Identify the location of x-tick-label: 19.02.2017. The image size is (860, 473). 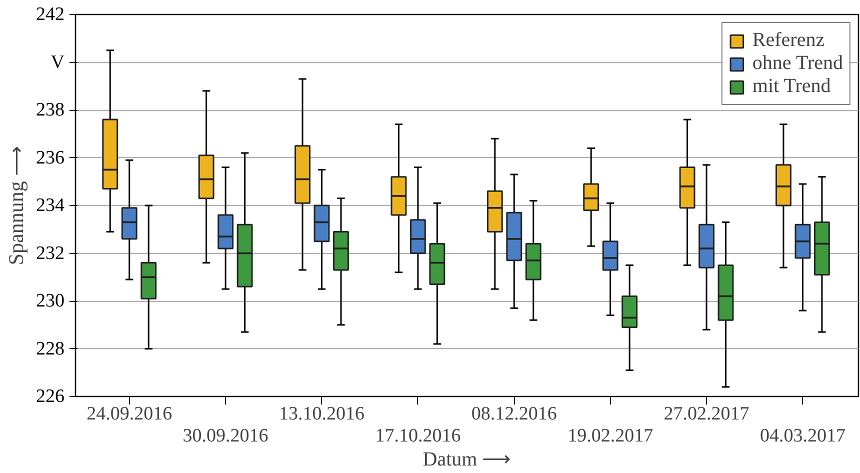
(611, 436).